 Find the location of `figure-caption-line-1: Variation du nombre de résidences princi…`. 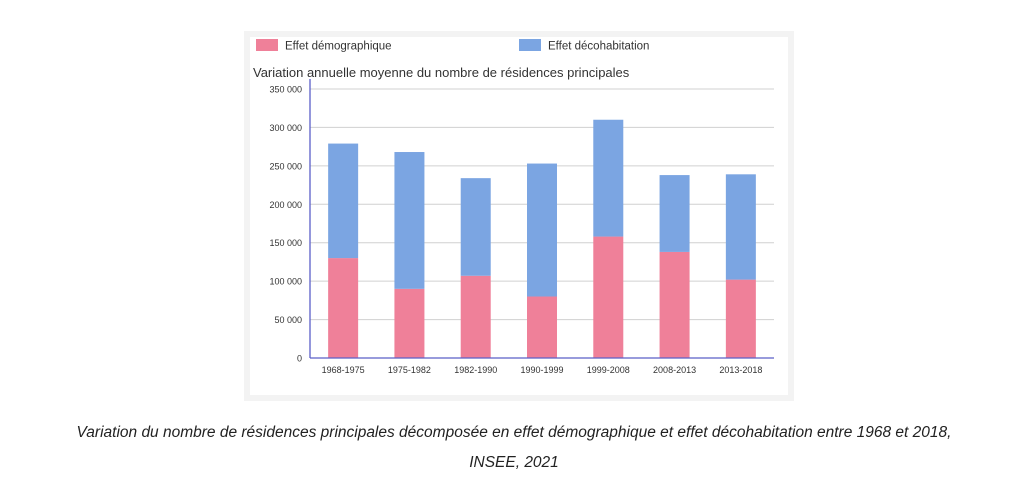

figure-caption-line-1: Variation du nombre de résidences princi… is located at coordinates (514, 432).